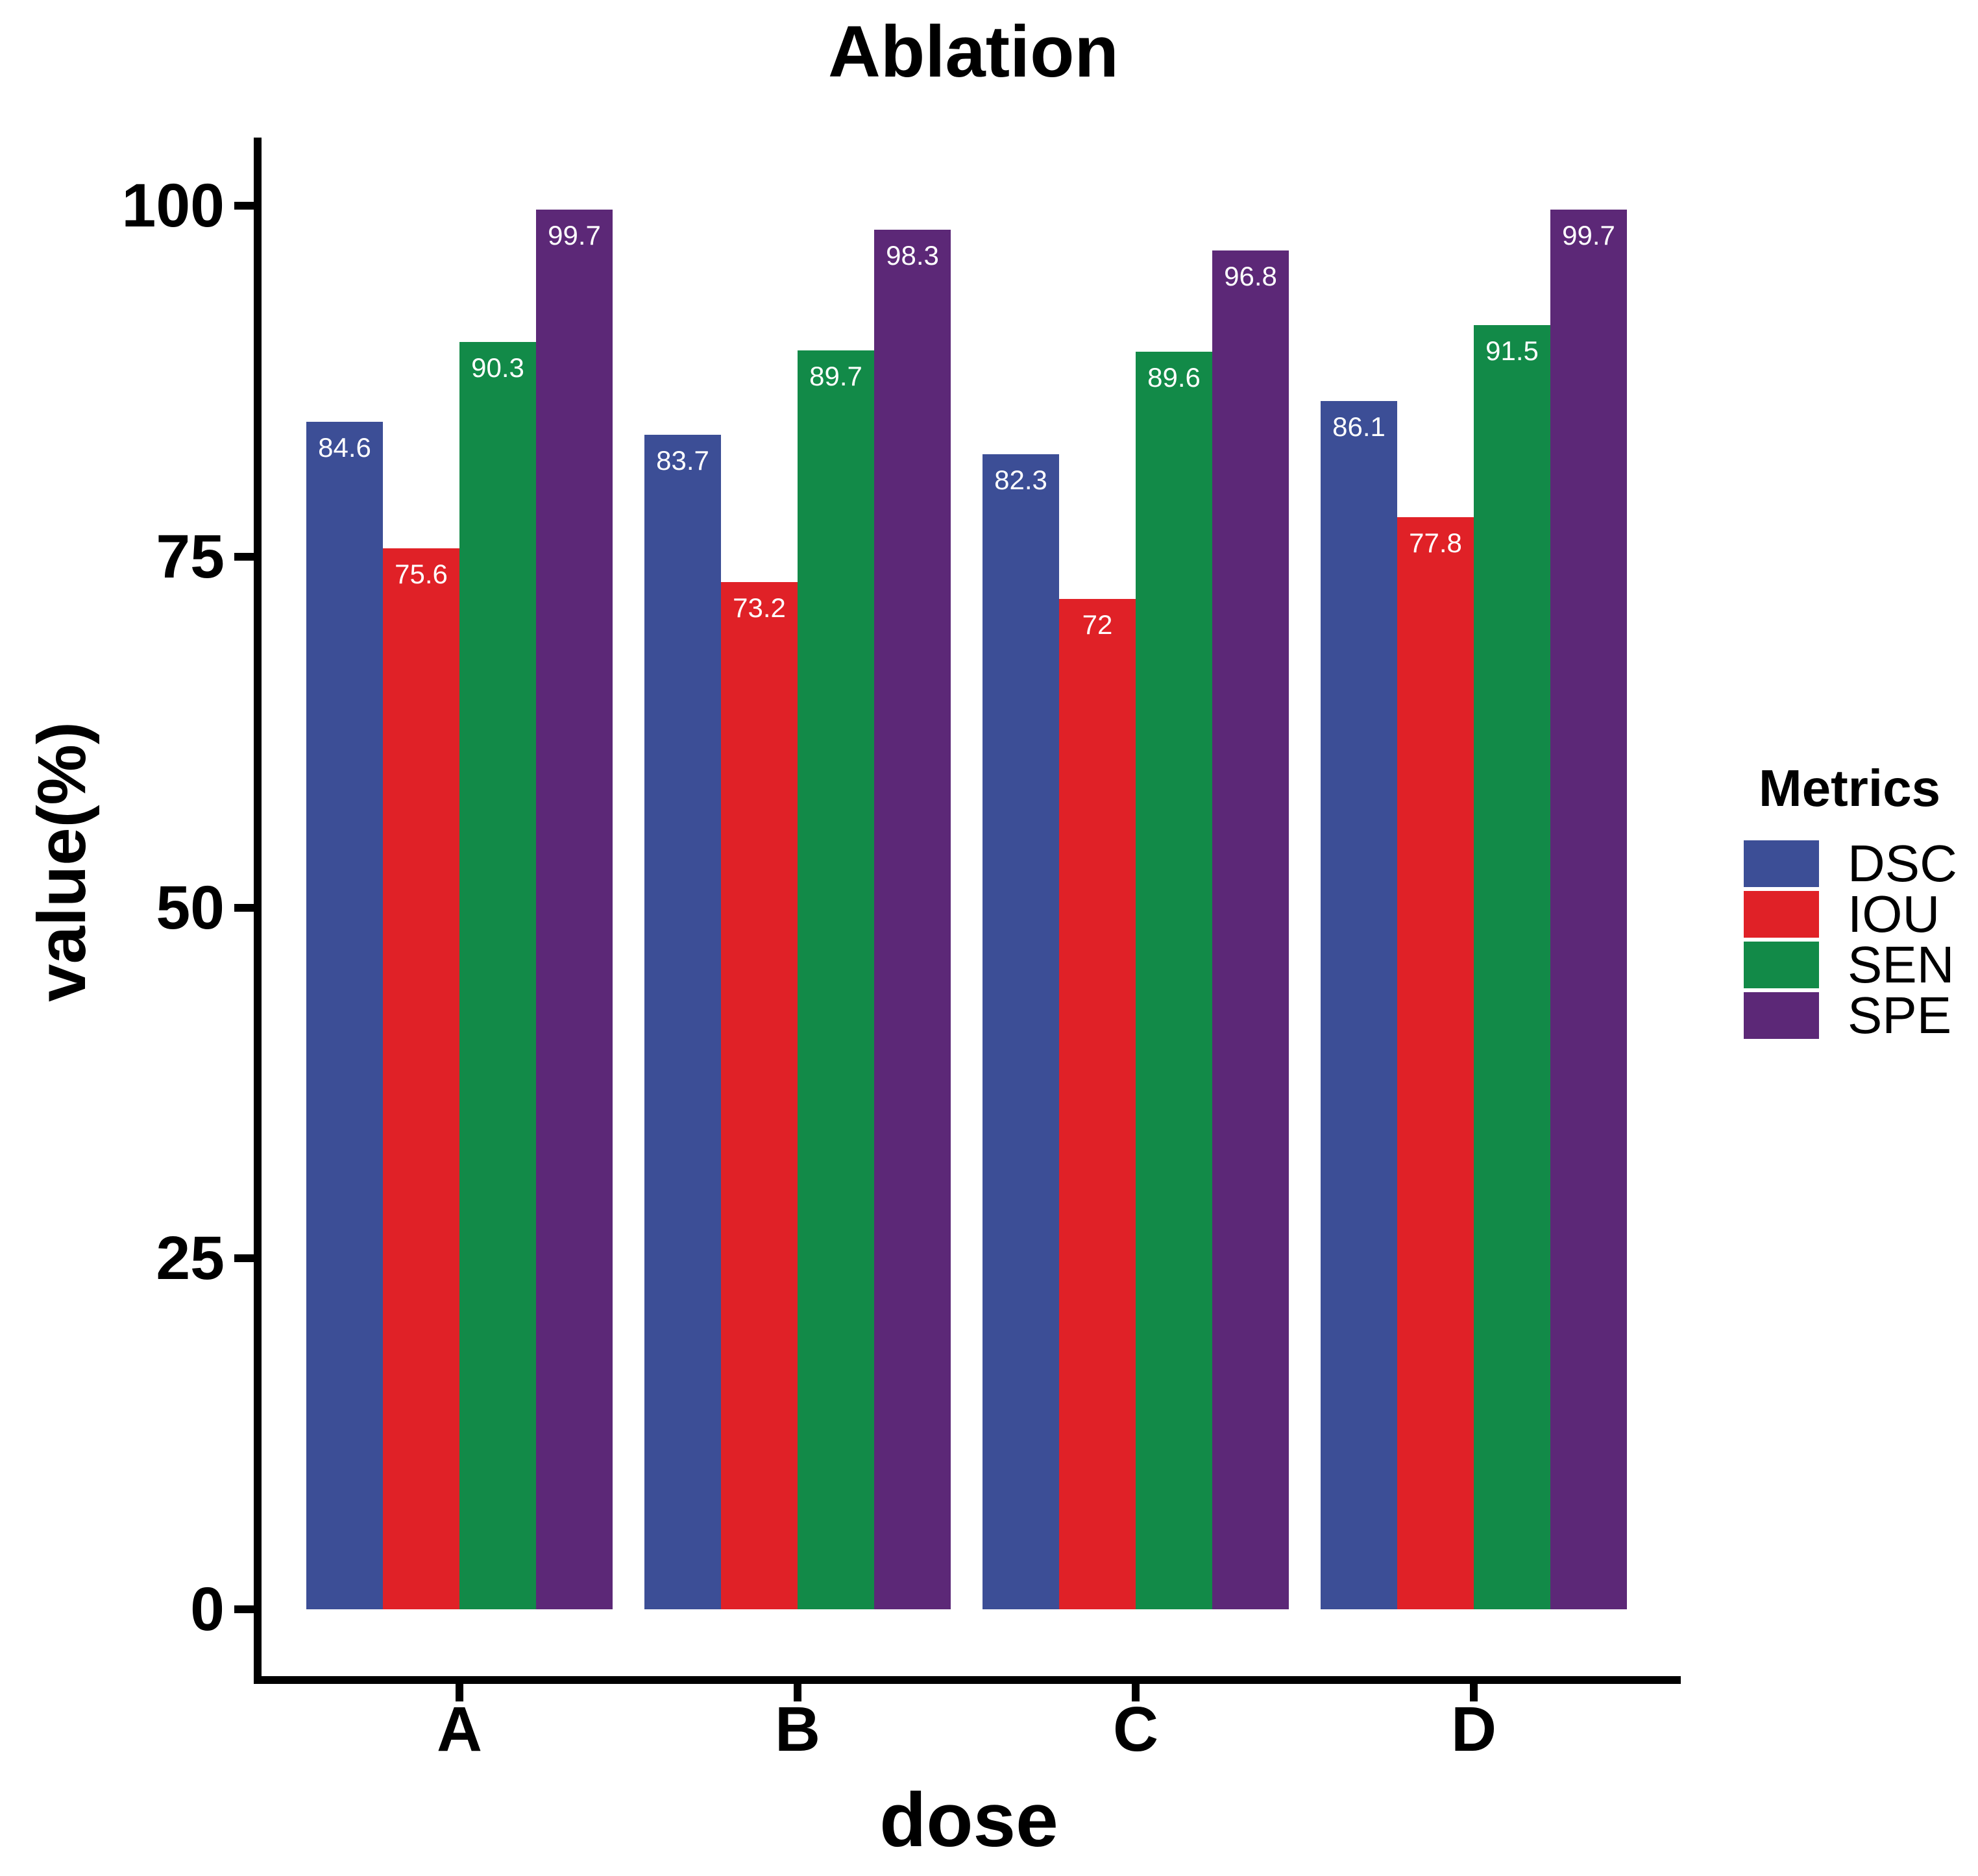  Describe the element at coordinates (682, 1022) in the screenshot. I see `bar: 83.7` at that location.